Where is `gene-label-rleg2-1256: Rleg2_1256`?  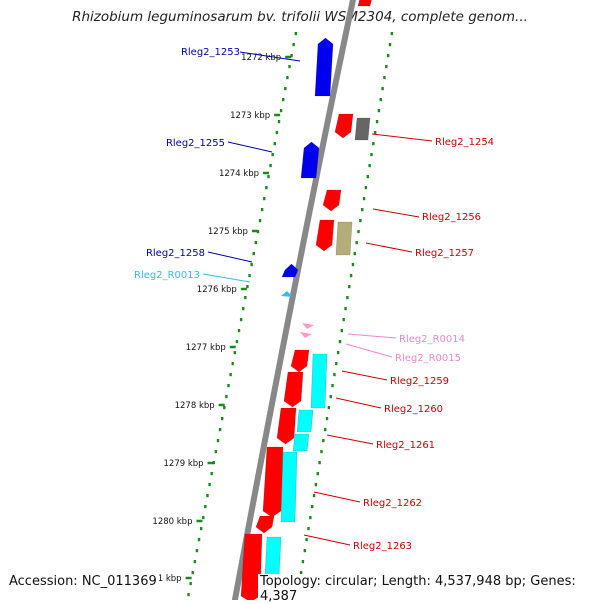 gene-label-rleg2-1256: Rleg2_1256 is located at coordinates (451, 217).